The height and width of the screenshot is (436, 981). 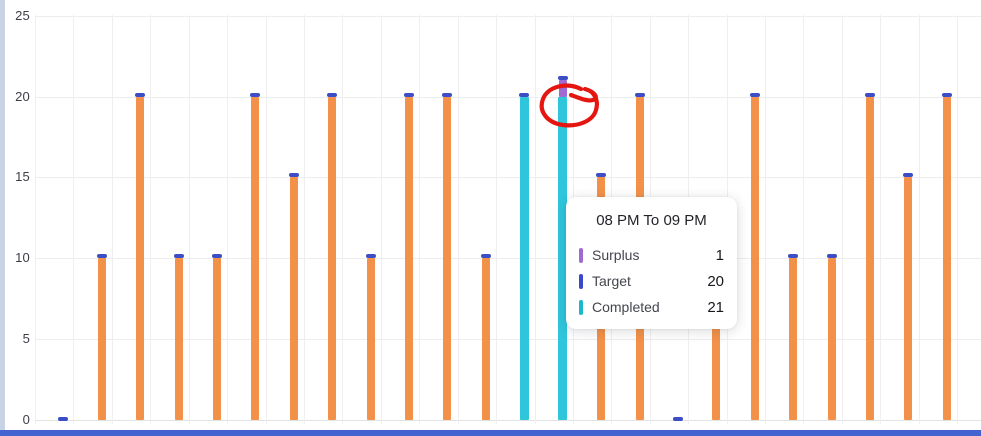 What do you see at coordinates (581, 255) in the screenshot?
I see `surplus-legend-pill-icon` at bounding box center [581, 255].